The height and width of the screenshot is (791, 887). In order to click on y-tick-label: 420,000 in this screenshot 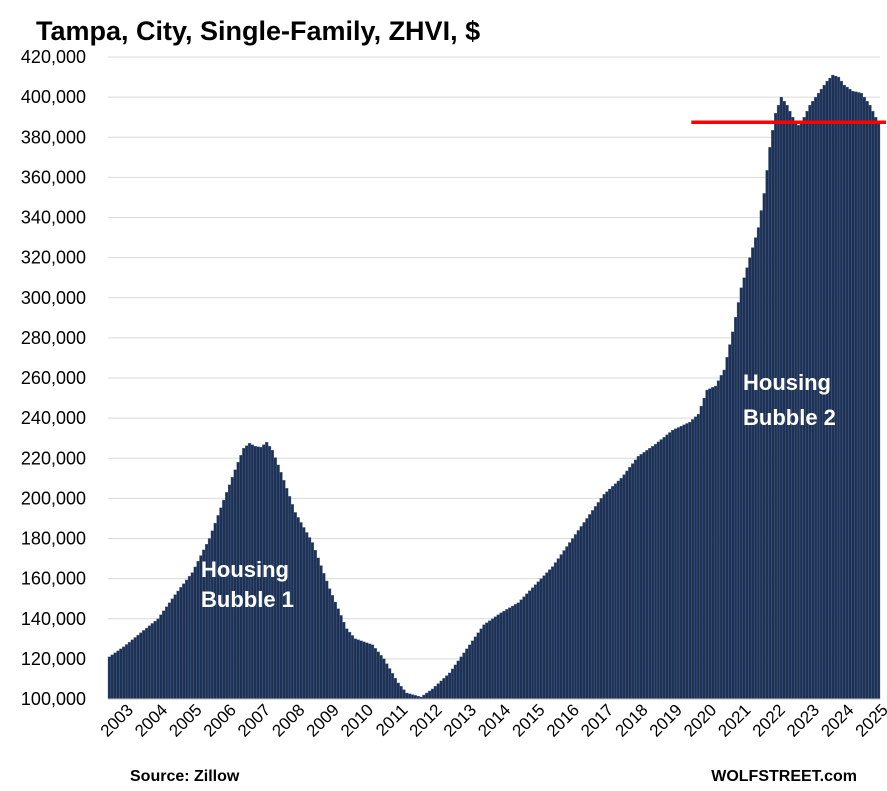, I will do `click(53, 57)`.